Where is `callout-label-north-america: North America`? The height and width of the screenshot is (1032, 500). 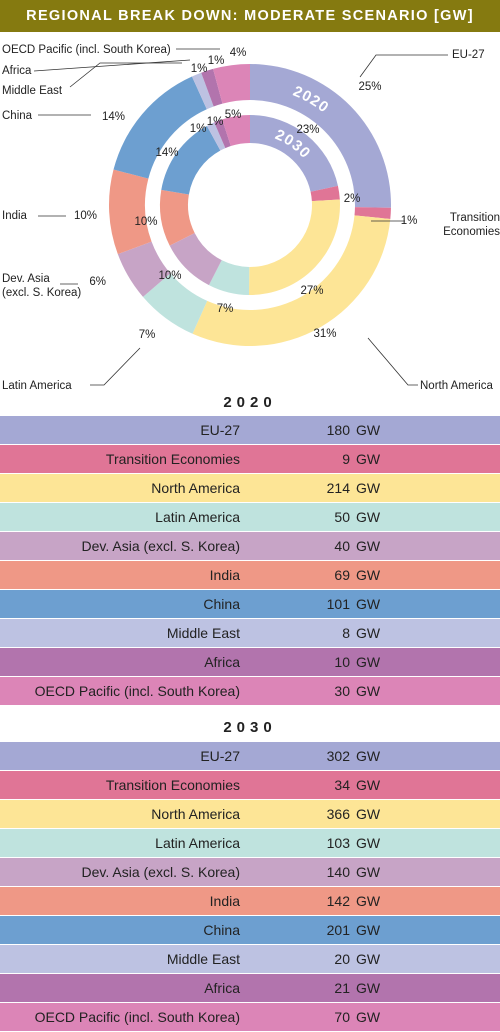
callout-label-north-america: North America is located at coordinates (456, 386).